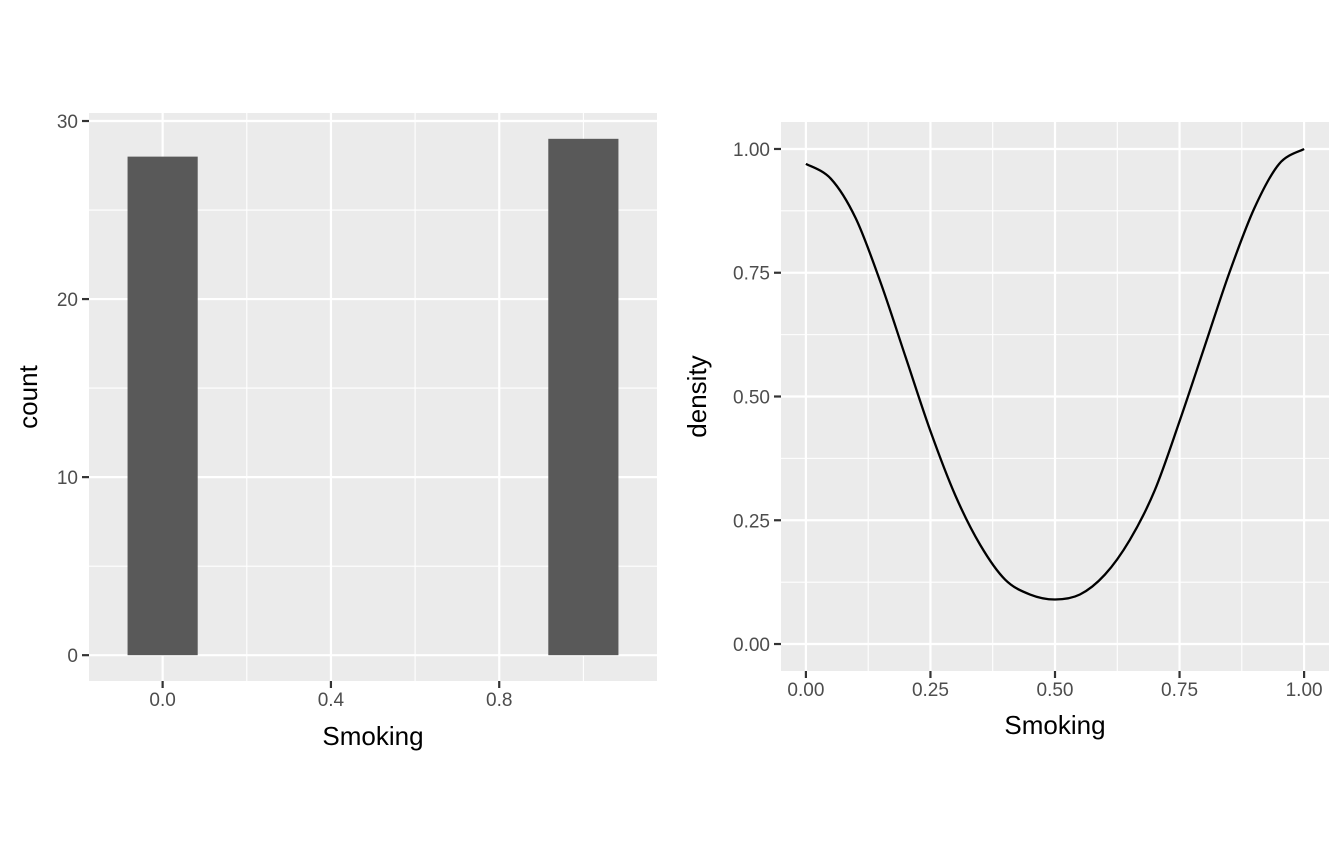  What do you see at coordinates (1054, 725) in the screenshot?
I see `density-x-axis-title: Smoking` at bounding box center [1054, 725].